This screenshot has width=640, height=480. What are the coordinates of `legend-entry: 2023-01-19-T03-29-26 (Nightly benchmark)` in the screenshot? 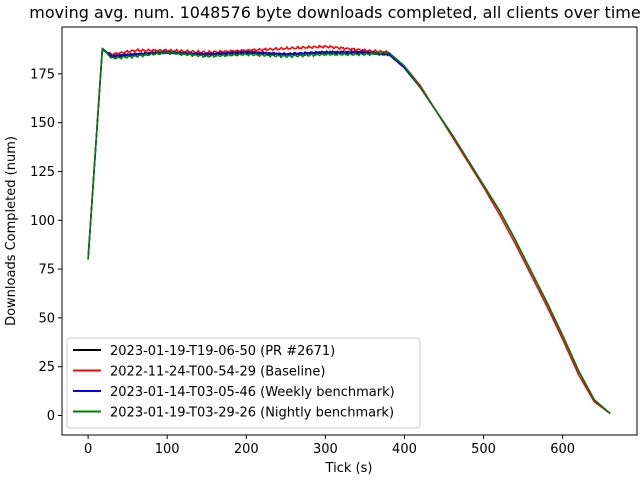 It's located at (252, 413).